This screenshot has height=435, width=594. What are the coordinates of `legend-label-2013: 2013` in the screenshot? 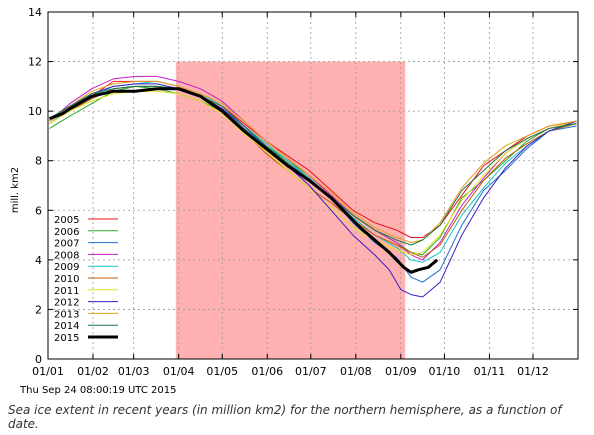 It's located at (66, 314).